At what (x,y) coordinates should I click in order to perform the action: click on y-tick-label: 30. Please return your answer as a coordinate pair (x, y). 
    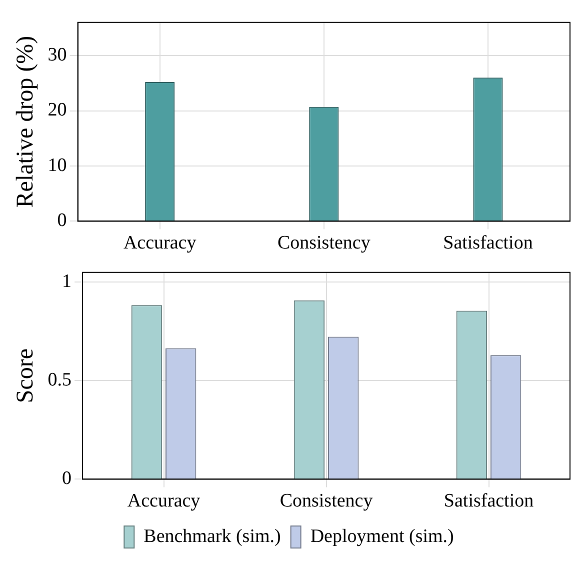
    Looking at the image, I should click on (57, 55).